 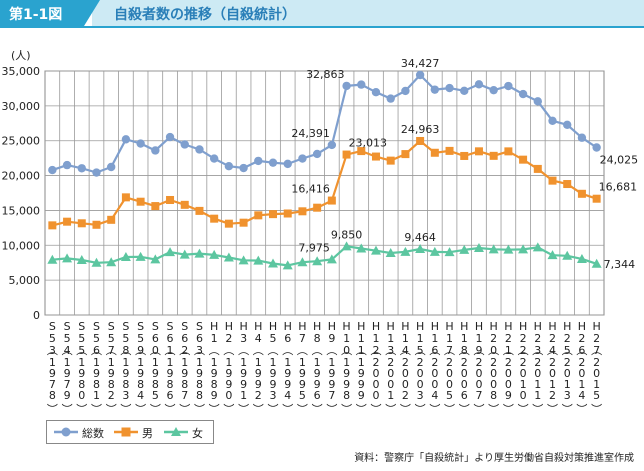 I want to click on y-tick-label: 0, so click(x=36, y=315).